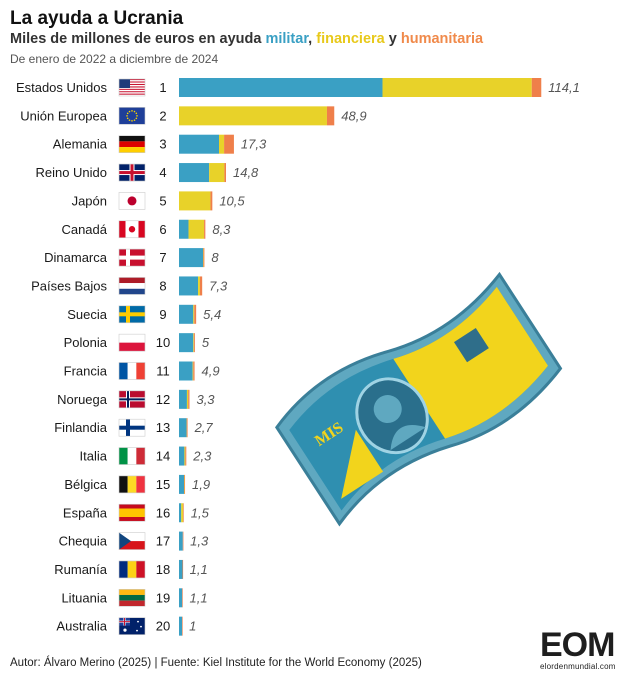 Image resolution: width=640 pixels, height=678 pixels. I want to click on country-label: Polonia, so click(86, 342).